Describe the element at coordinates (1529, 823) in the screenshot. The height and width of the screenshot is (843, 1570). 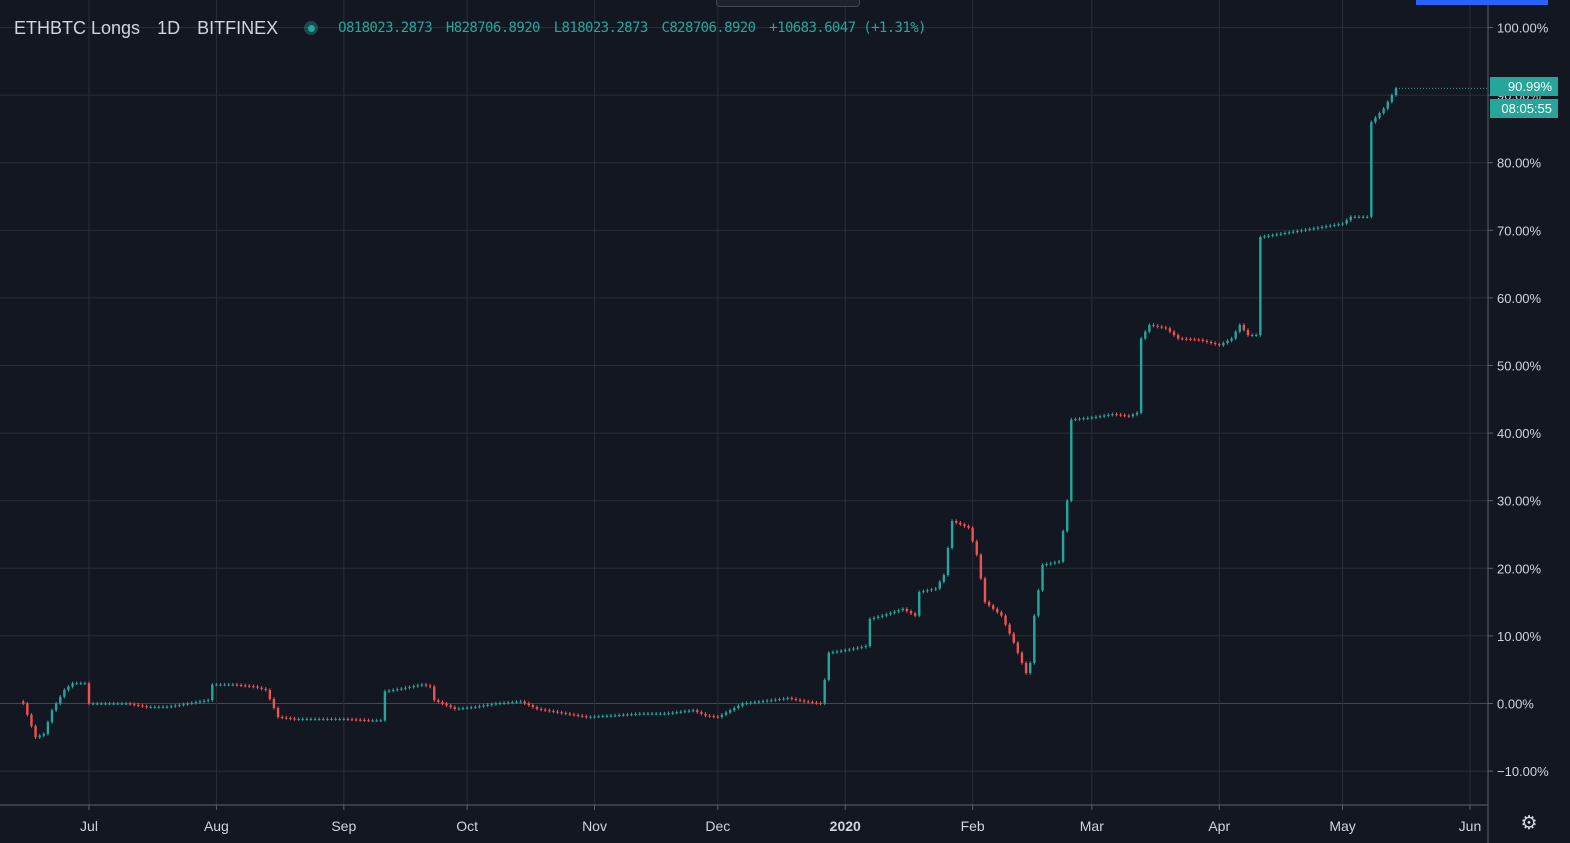
I see `gear-icon: ⚙` at that location.